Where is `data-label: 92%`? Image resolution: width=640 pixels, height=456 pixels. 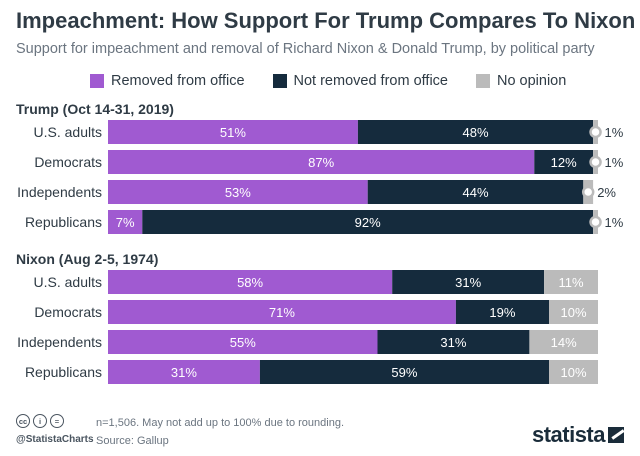
data-label: 92% is located at coordinates (368, 222).